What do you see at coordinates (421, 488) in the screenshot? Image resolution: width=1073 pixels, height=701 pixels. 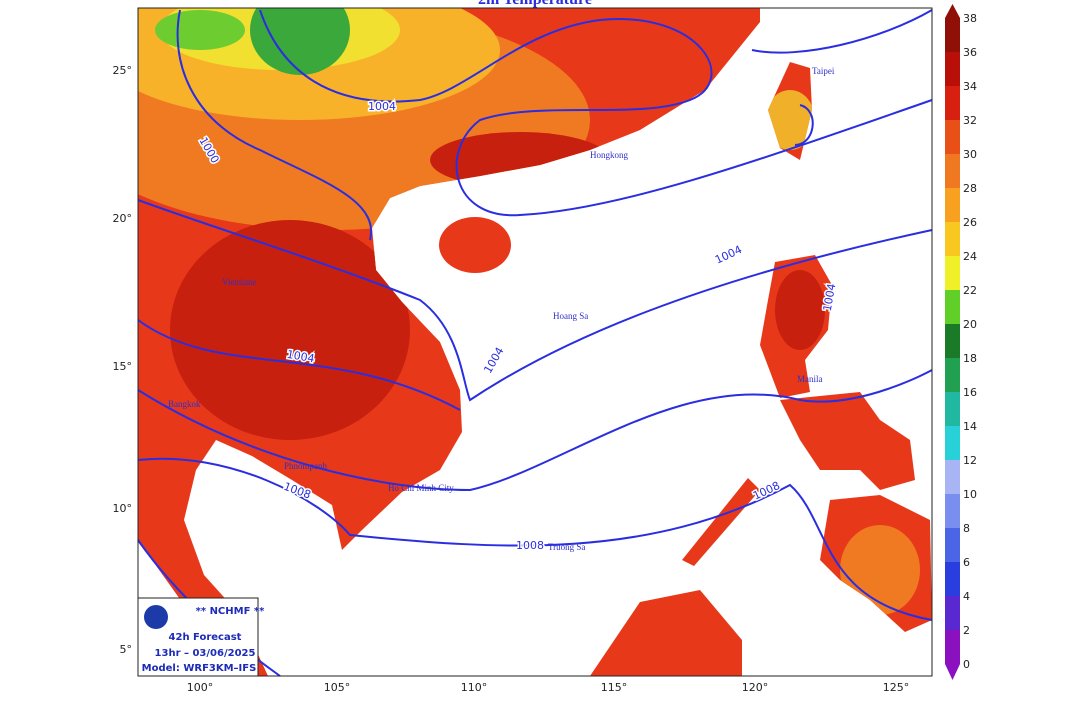 I see `place-label: Ho Chi Minh City` at bounding box center [421, 488].